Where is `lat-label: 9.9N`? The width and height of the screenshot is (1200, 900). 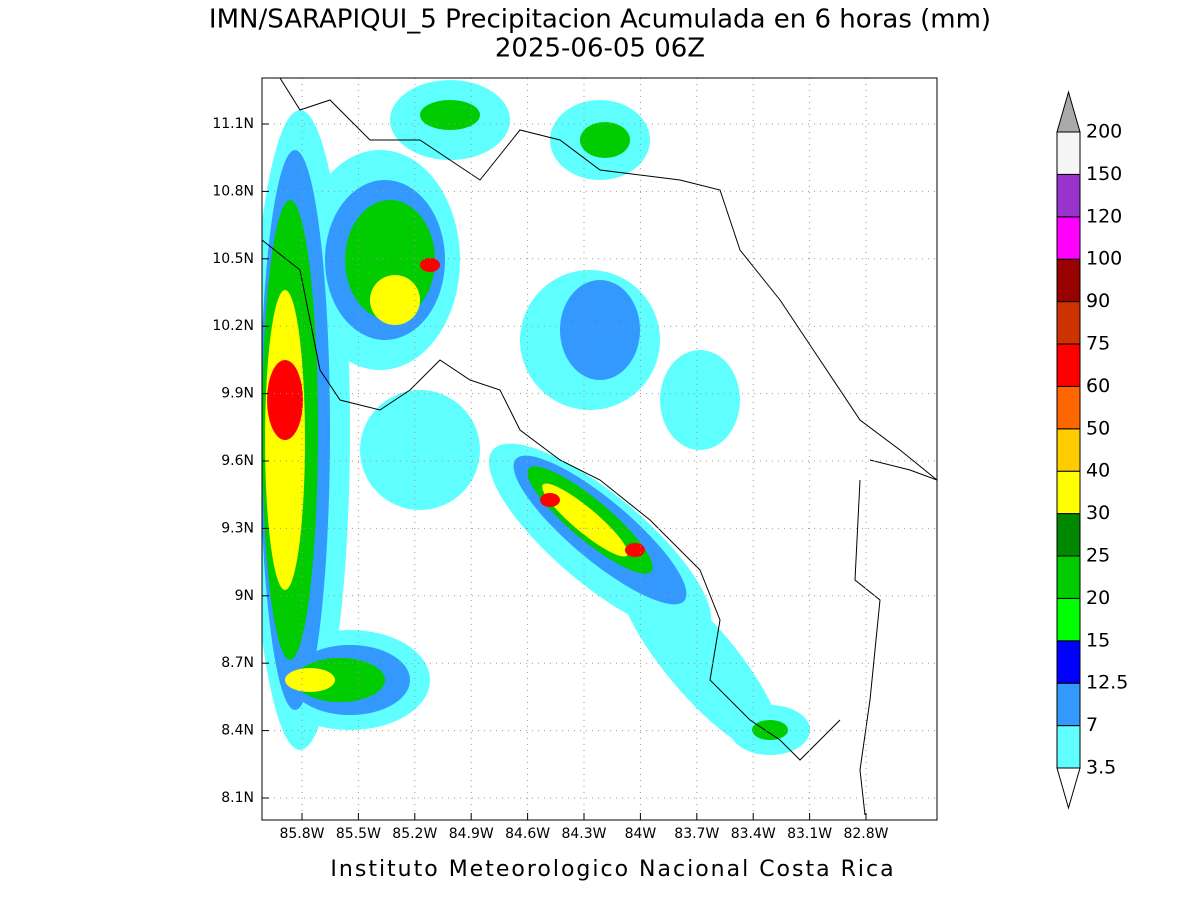 lat-label: 9.9N is located at coordinates (237, 394).